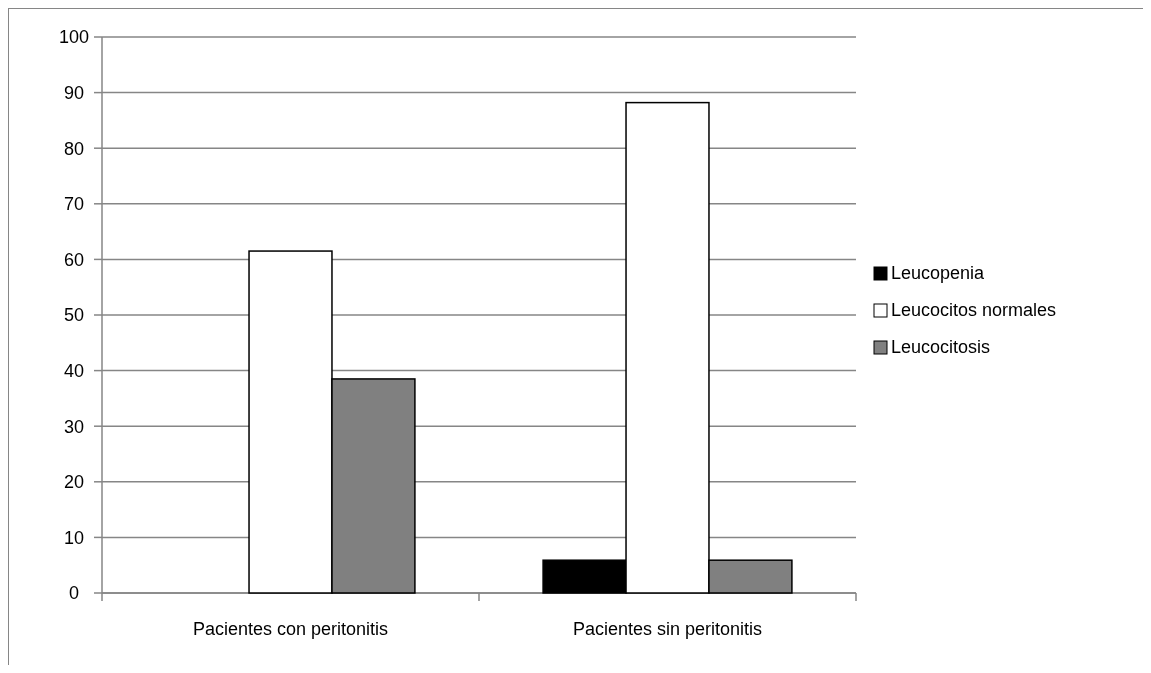 The image size is (1151, 673). What do you see at coordinates (74, 315) in the screenshot?
I see `y-tick-label: 50` at bounding box center [74, 315].